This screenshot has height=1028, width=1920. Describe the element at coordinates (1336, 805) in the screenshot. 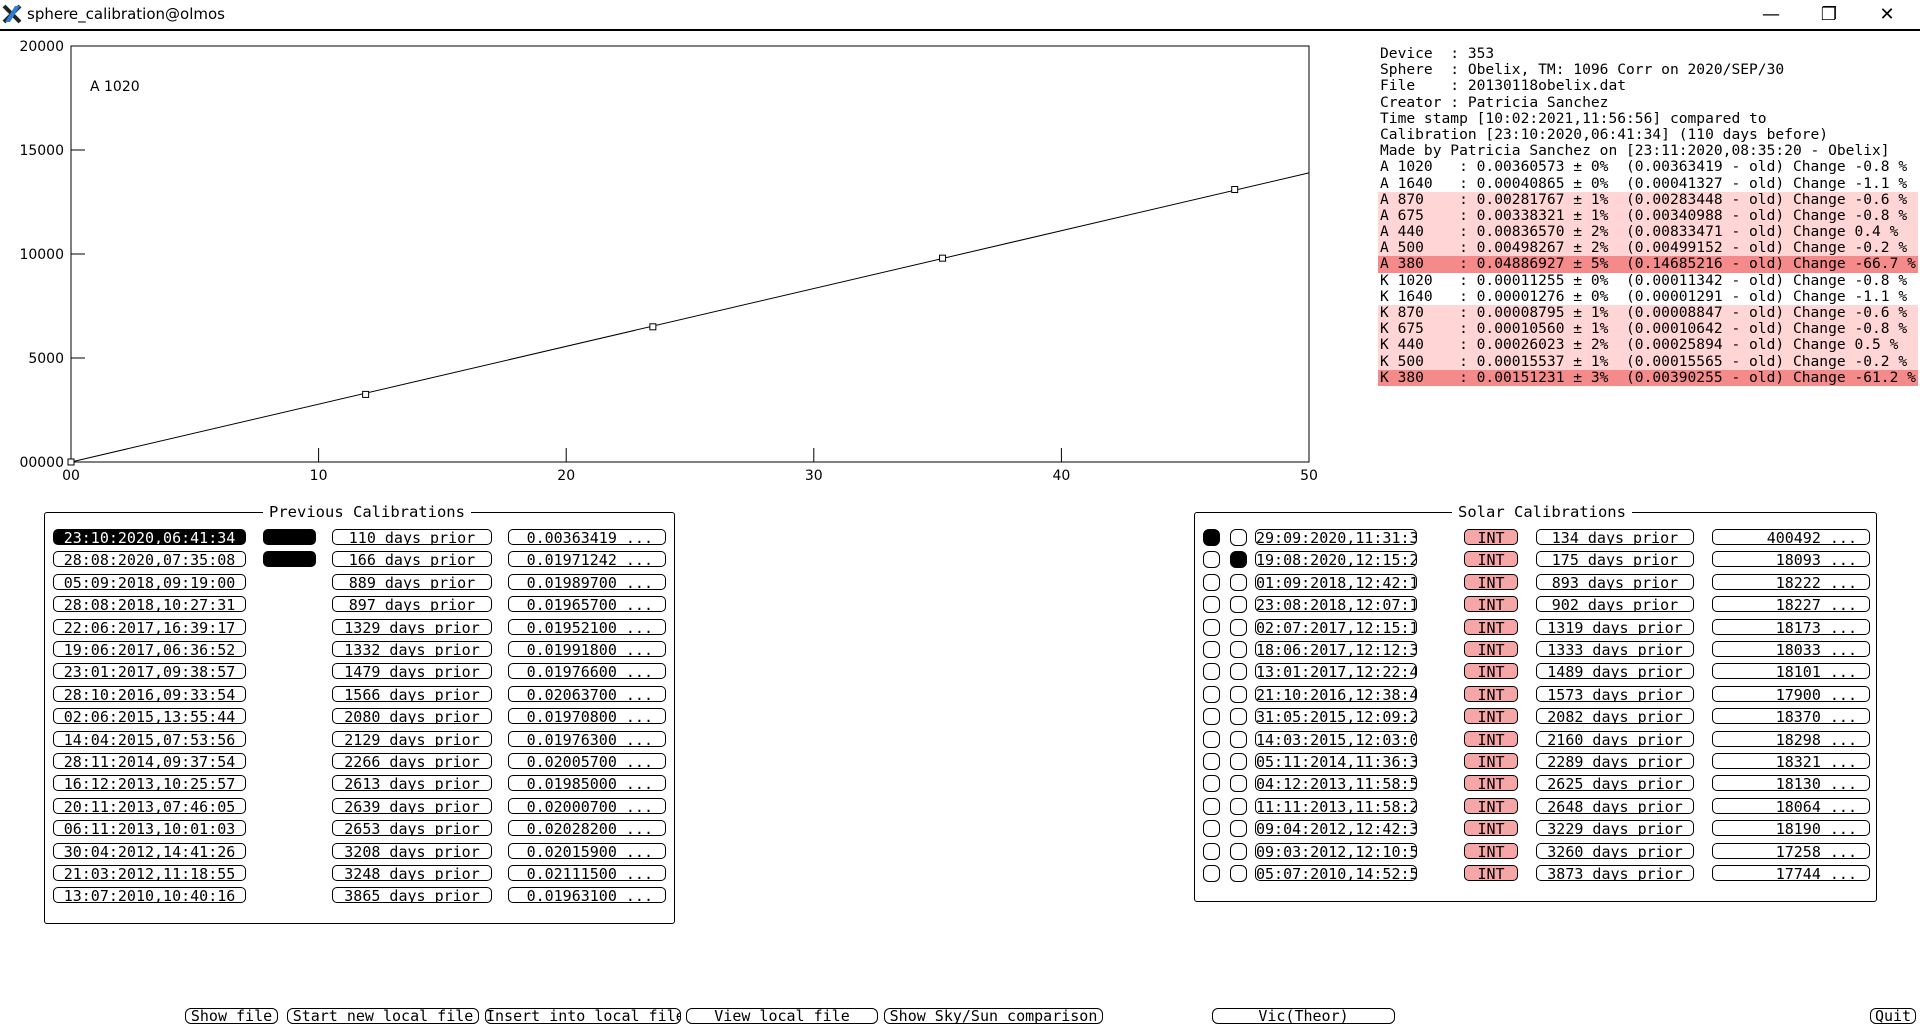

I see `solar-date-field: 11:11:2013,11:58:25` at that location.